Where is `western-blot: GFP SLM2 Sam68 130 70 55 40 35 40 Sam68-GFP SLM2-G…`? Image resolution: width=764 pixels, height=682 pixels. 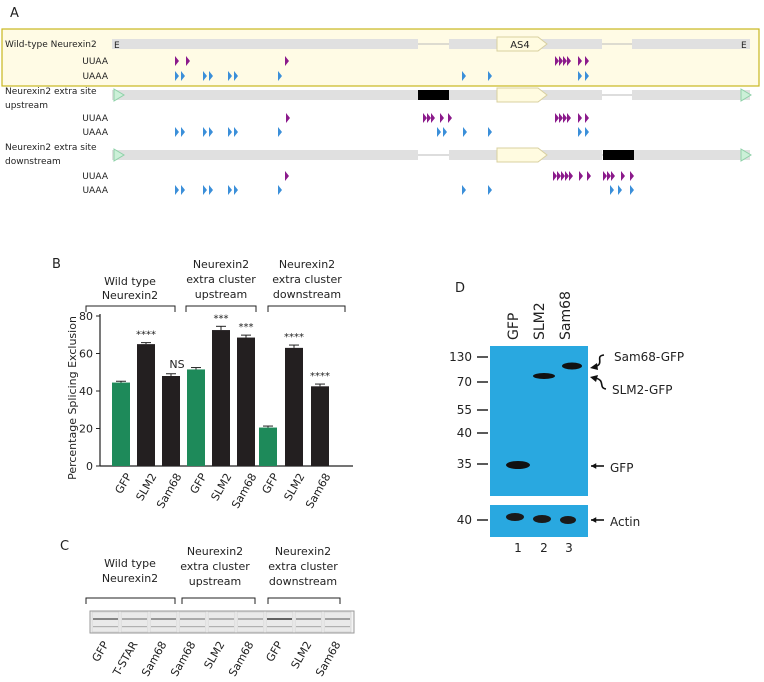 western-blot: GFP SLM2 Sam68 130 70 55 40 35 40 Sam68-GFP SLM2-G… is located at coordinates (566, 423).